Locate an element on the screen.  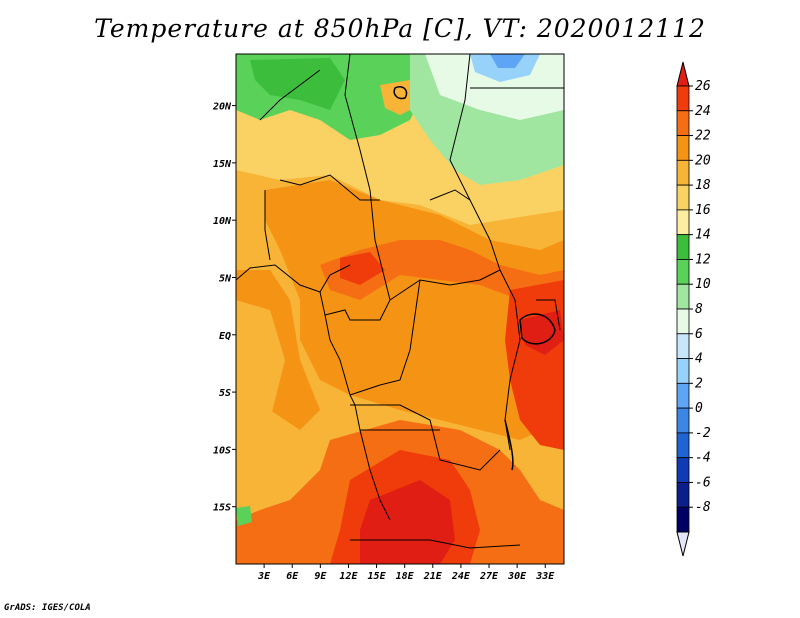
colorbar-bottom-arrow is located at coordinates (683, 544).